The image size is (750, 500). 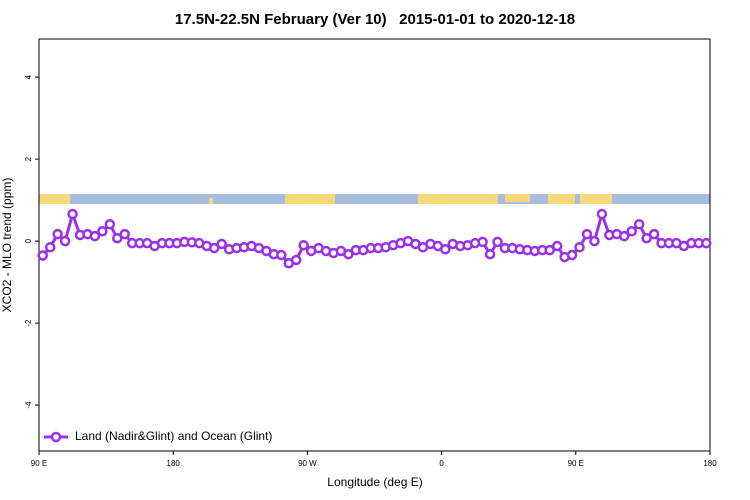 What do you see at coordinates (441, 463) in the screenshot?
I see `x-tick-label: 0` at bounding box center [441, 463].